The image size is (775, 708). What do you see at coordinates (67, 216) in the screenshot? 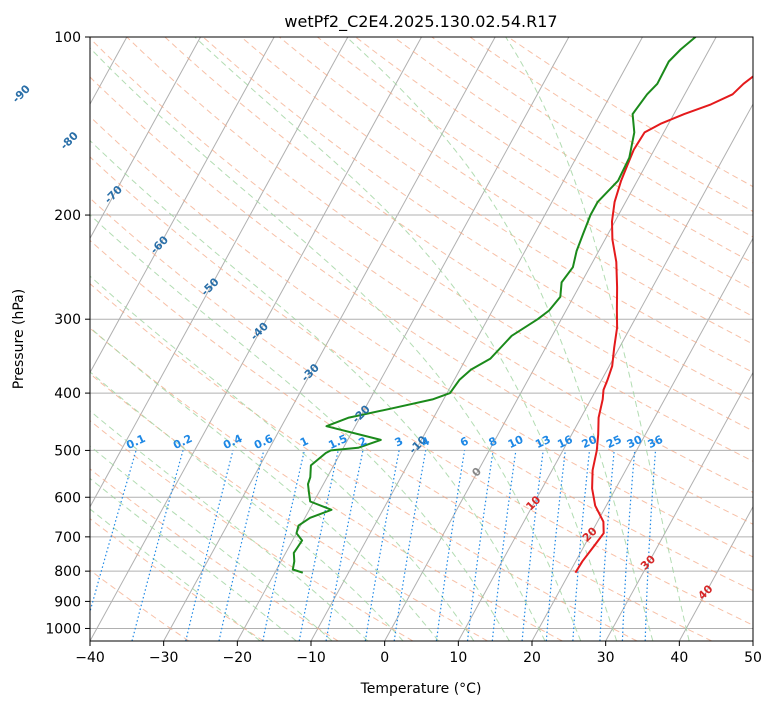
I see `y-tick-label: 200` at bounding box center [67, 216].